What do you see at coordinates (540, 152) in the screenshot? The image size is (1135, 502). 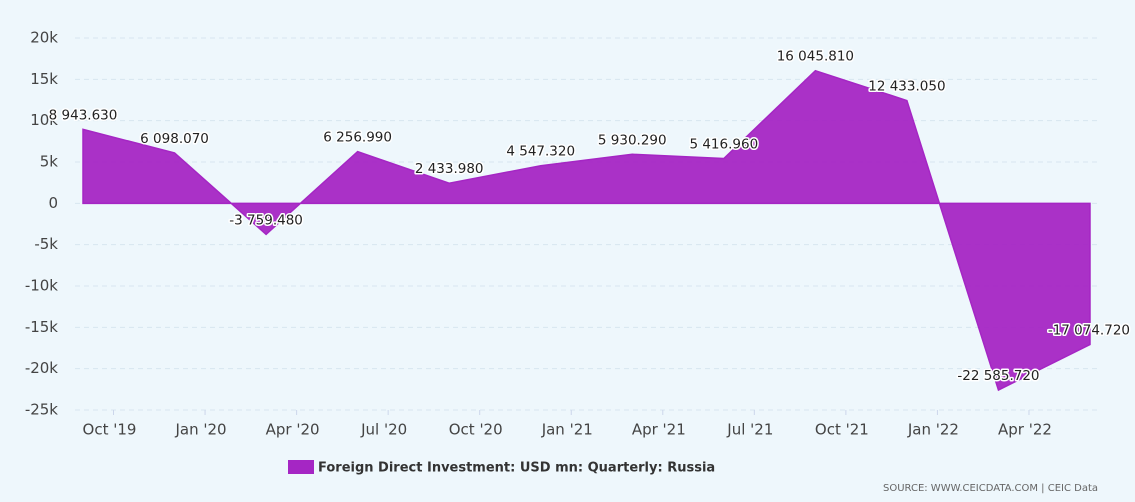 I see `data-label: 4 547.320` at bounding box center [540, 152].